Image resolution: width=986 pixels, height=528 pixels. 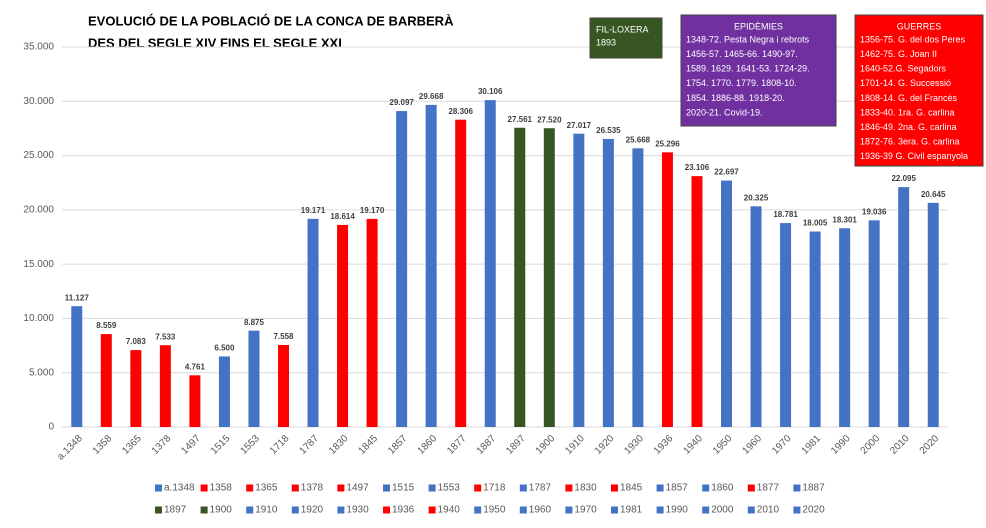 What do you see at coordinates (813, 510) in the screenshot?
I see `legend-label: 2020` at bounding box center [813, 510].